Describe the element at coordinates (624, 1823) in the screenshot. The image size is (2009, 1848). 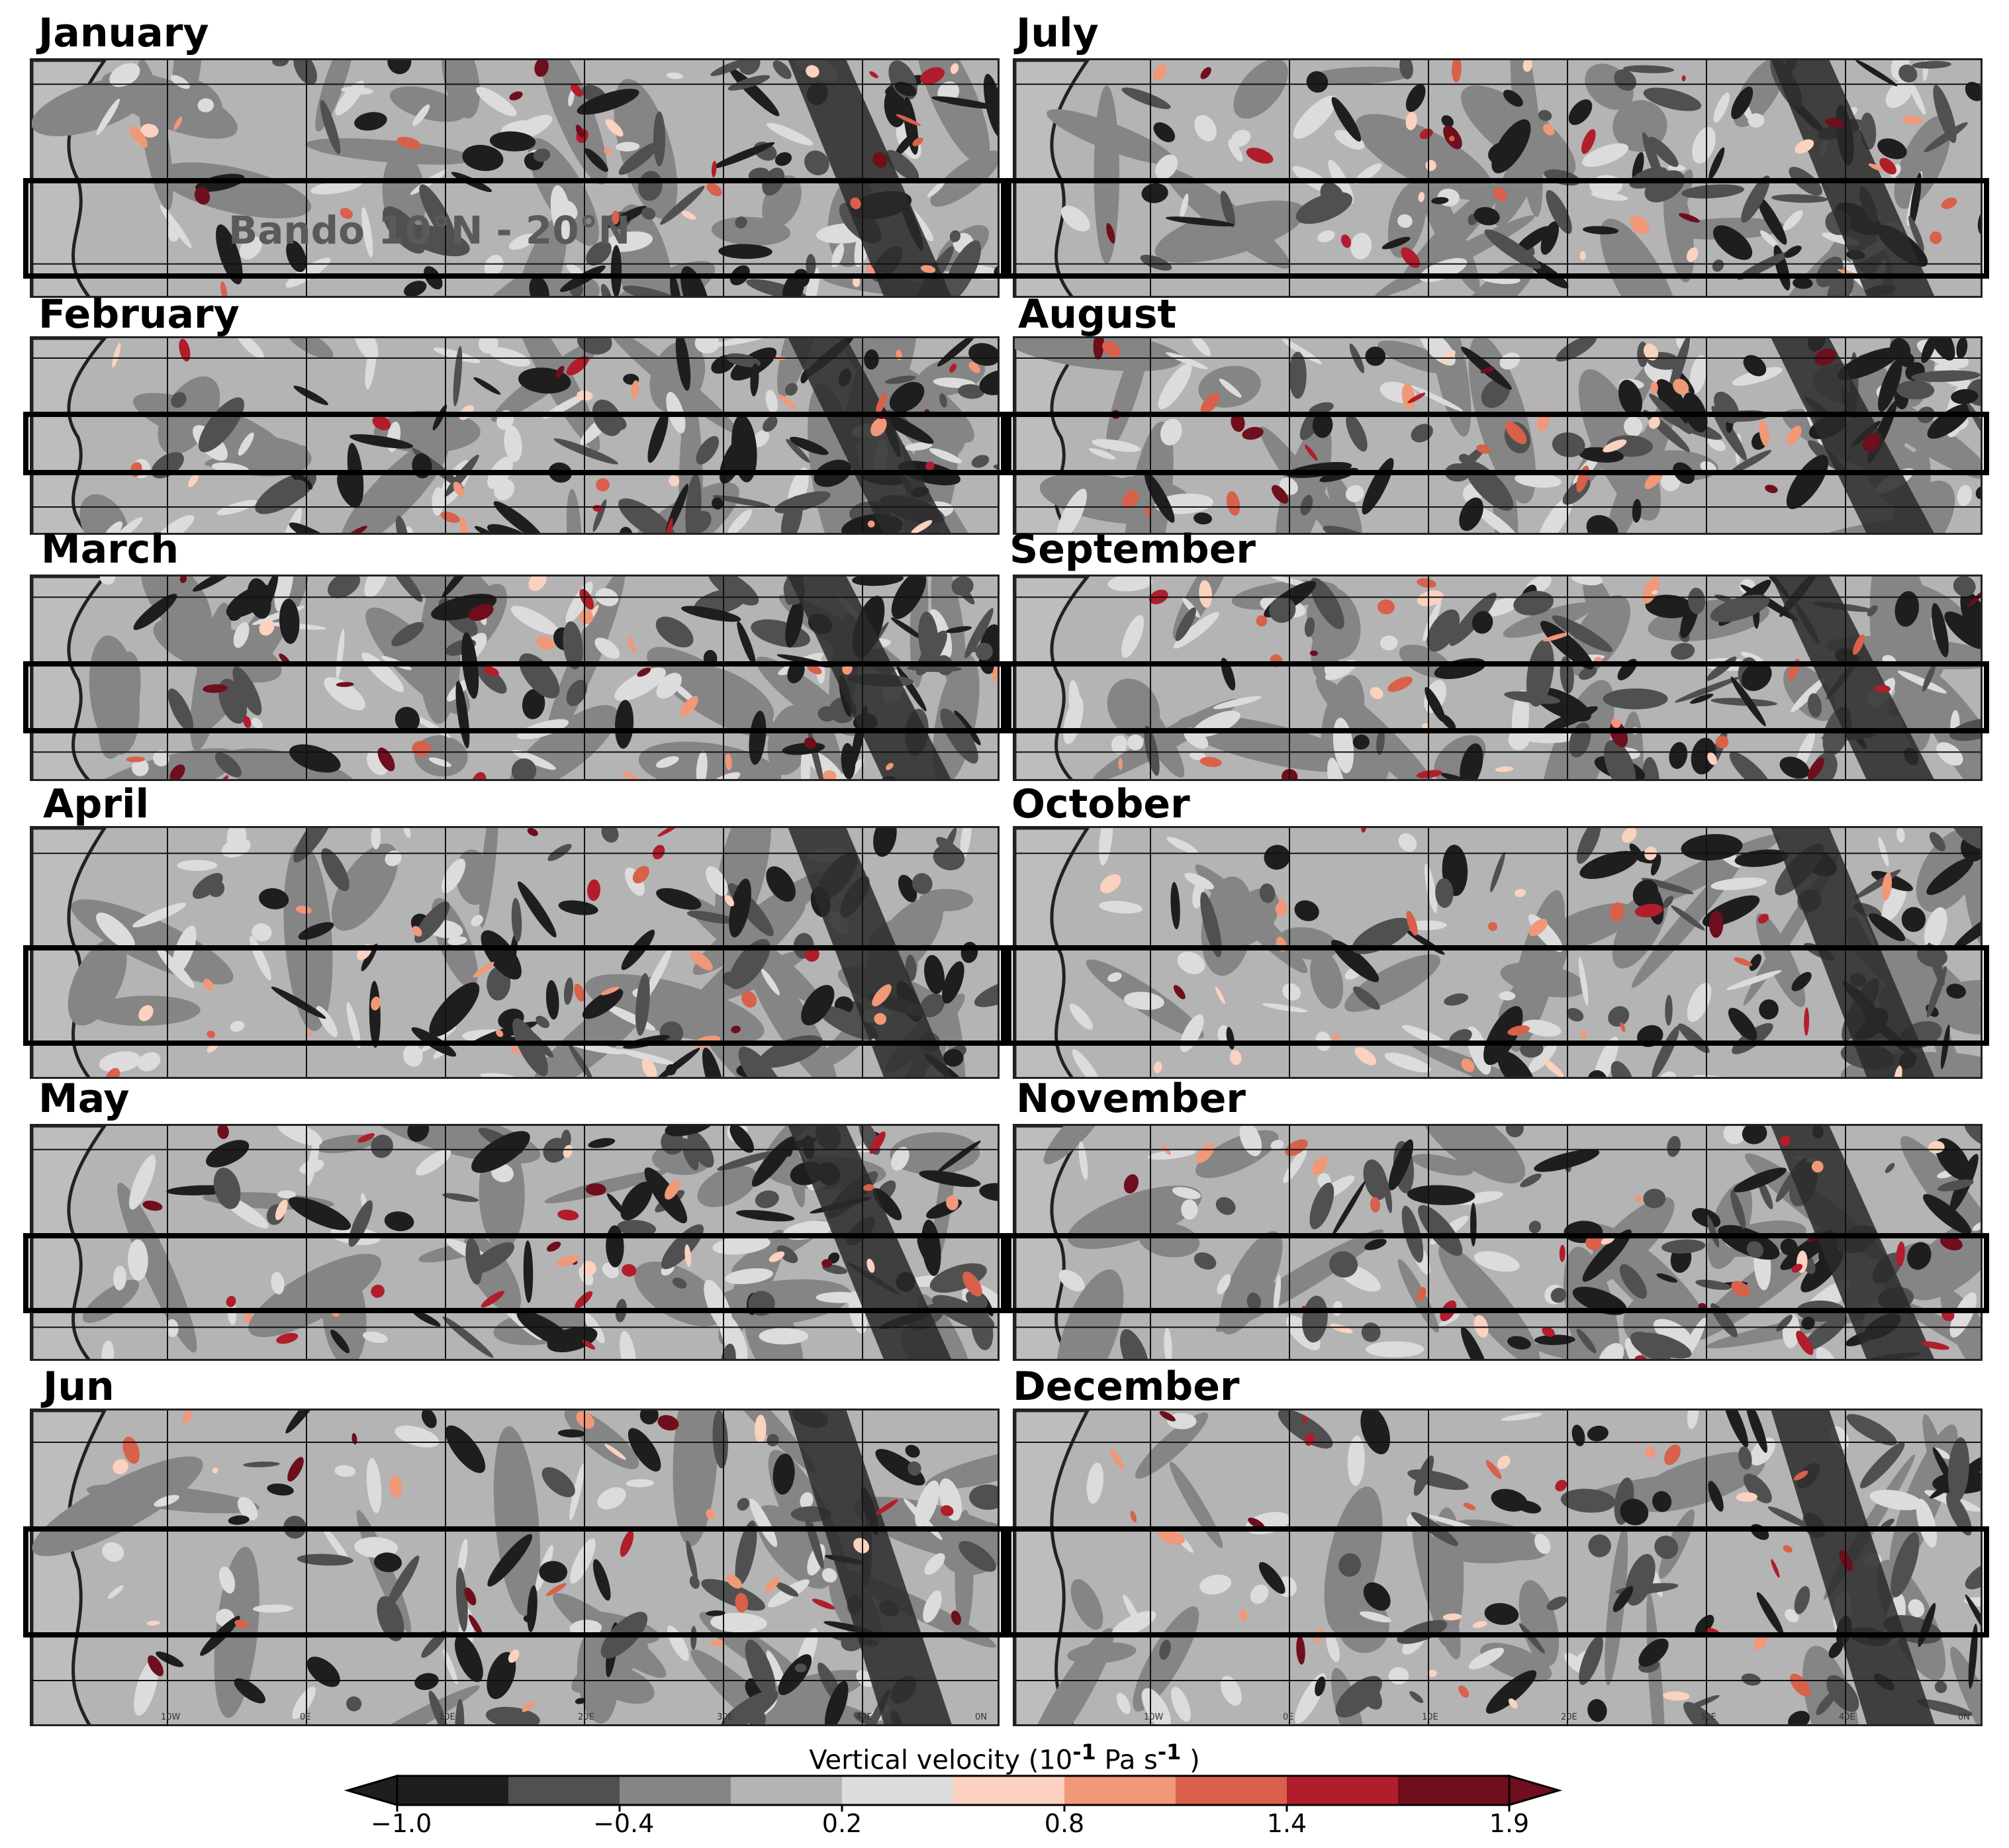
I see `colorbar-tick-label: −0.4` at that location.